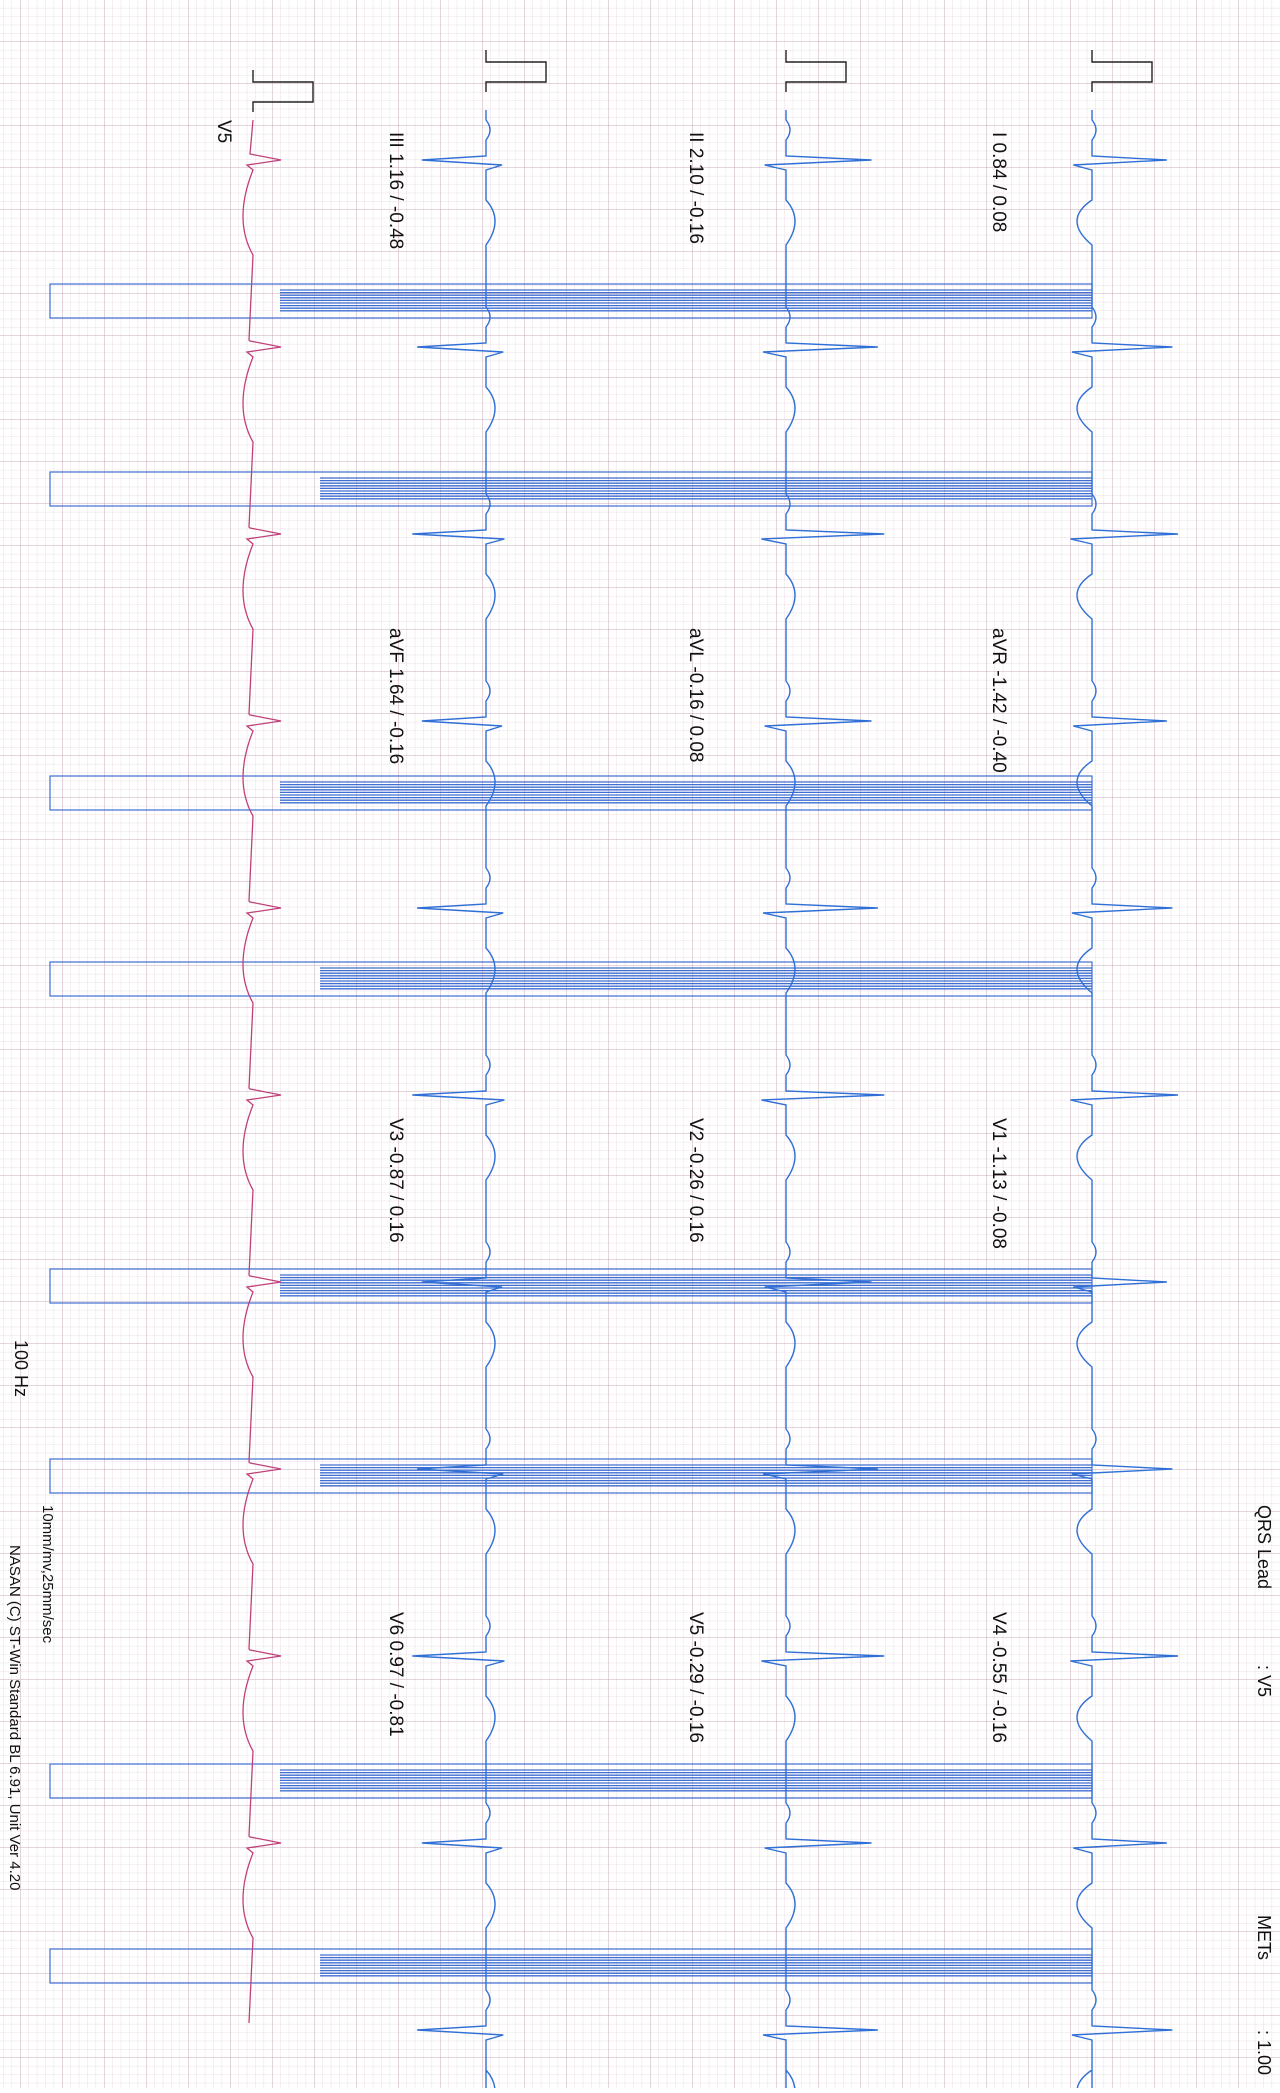  I want to click on mets-label: METs, so click(1264, 1937).